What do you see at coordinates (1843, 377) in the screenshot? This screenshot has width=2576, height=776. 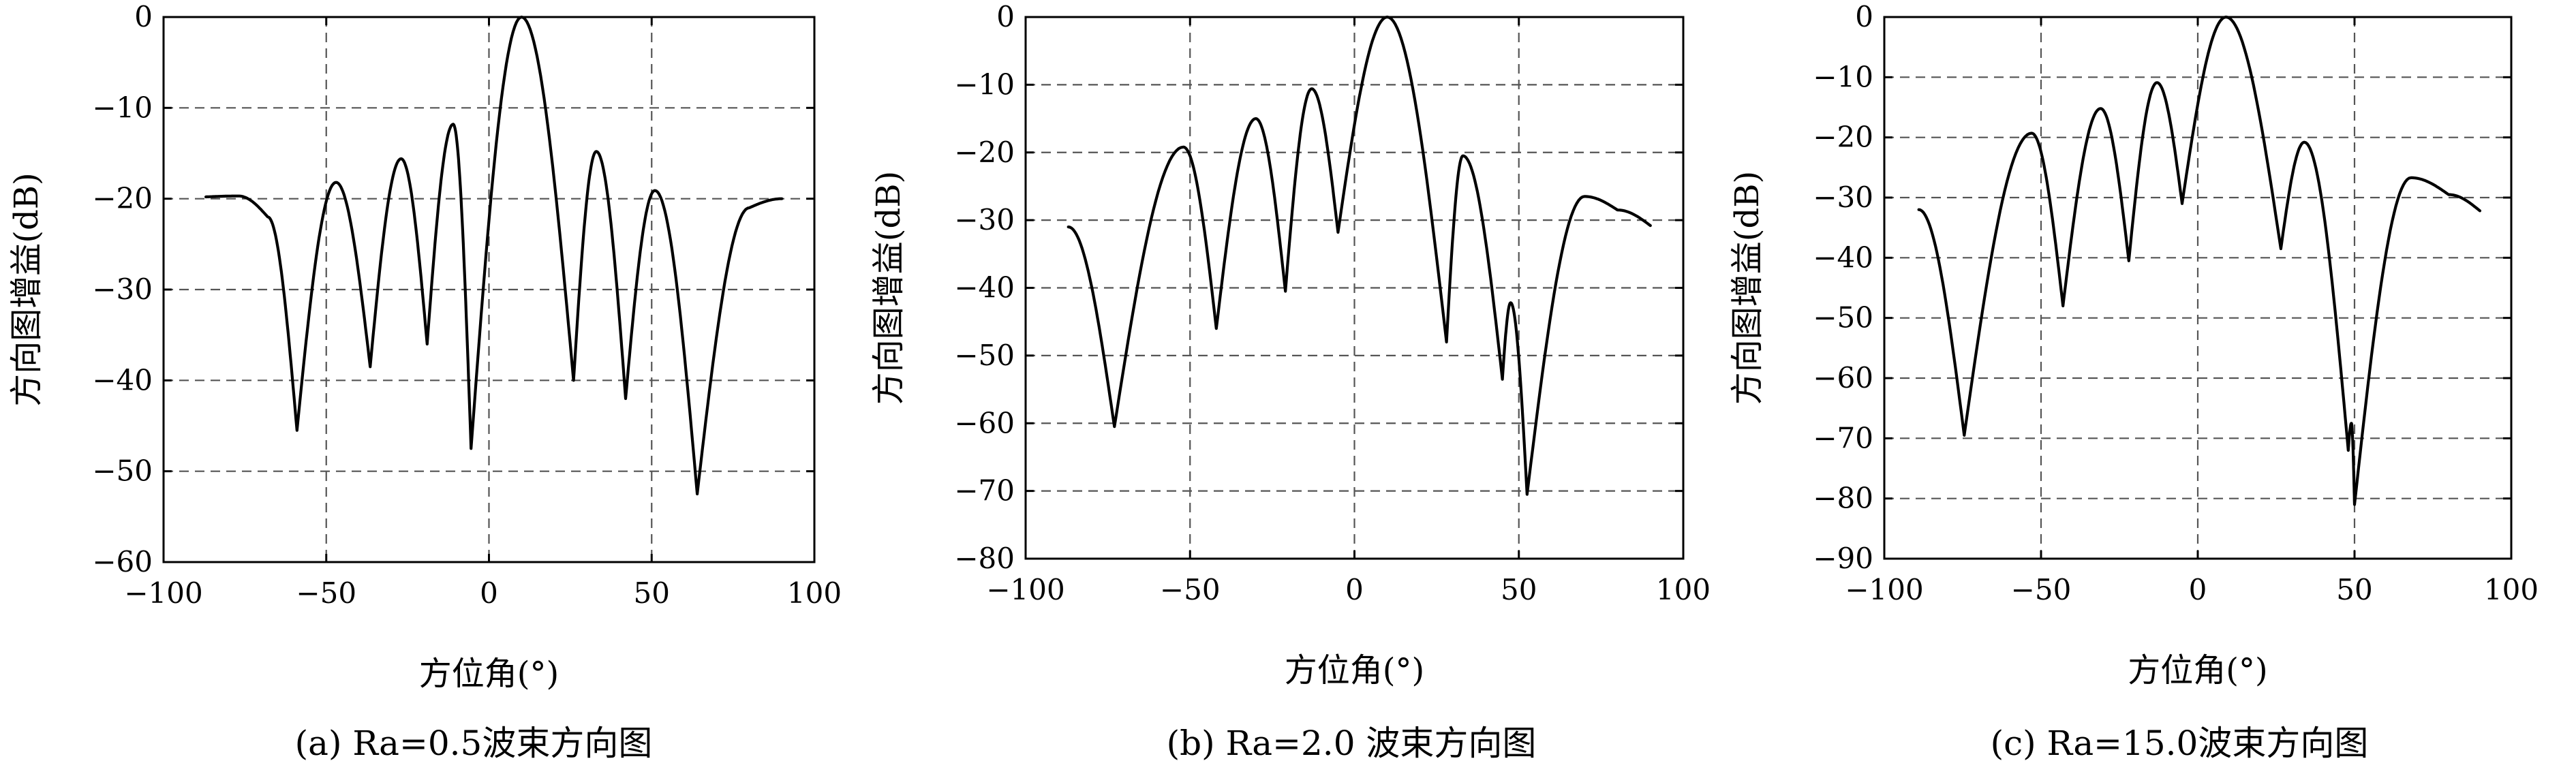 I see `chart-3-y-tick-label: −60` at bounding box center [1843, 377].